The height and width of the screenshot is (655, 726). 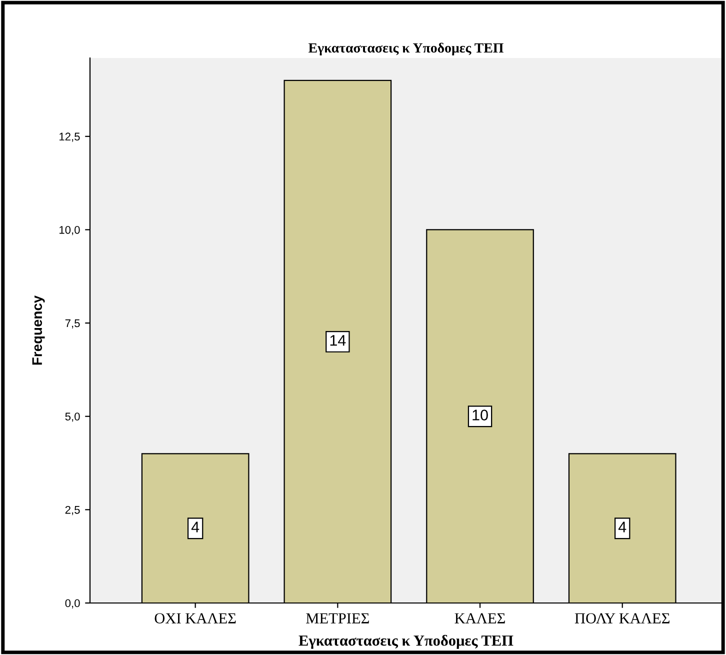 What do you see at coordinates (406, 641) in the screenshot?
I see `x-axis-title: Εγκαταστασεις κ Υποδομες ΤΕΠ` at bounding box center [406, 641].